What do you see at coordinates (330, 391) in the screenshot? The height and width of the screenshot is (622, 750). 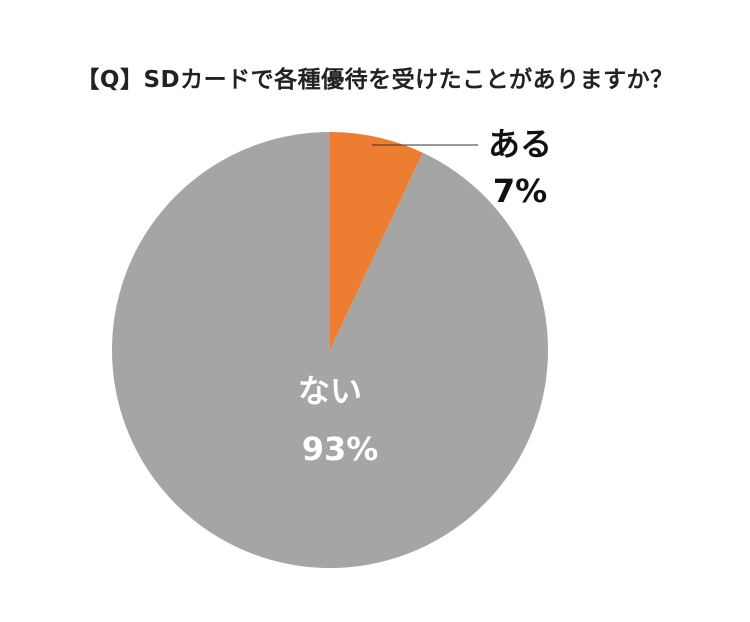 I see `slice-label-2: ない` at bounding box center [330, 391].